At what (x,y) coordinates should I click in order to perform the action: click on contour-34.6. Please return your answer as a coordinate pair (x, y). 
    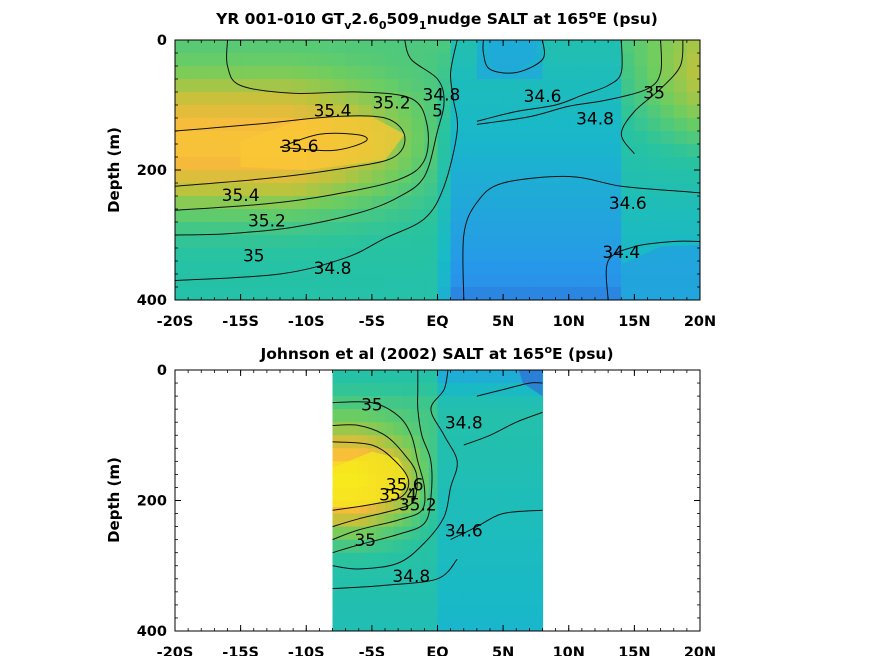
    Looking at the image, I should click on (513, 57).